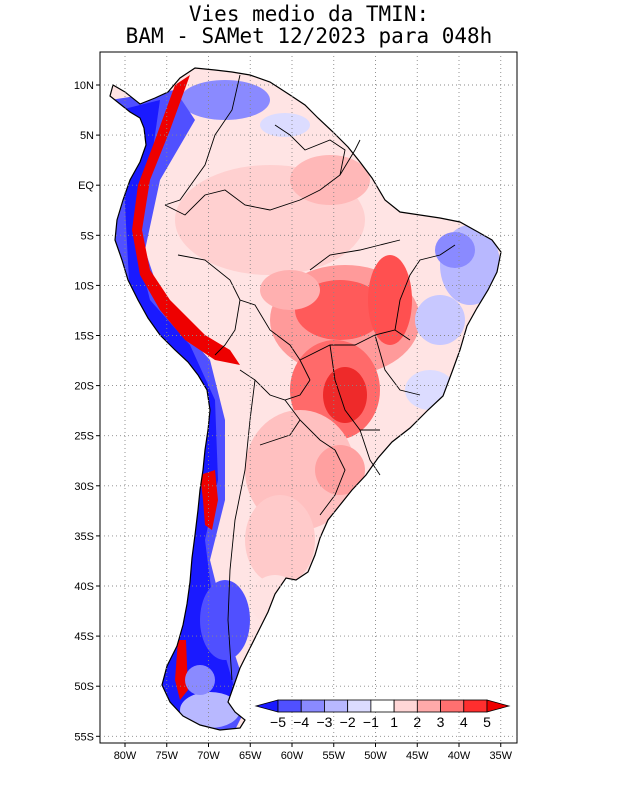 The height and width of the screenshot is (800, 618). I want to click on colorbar-label: −5, so click(278, 722).